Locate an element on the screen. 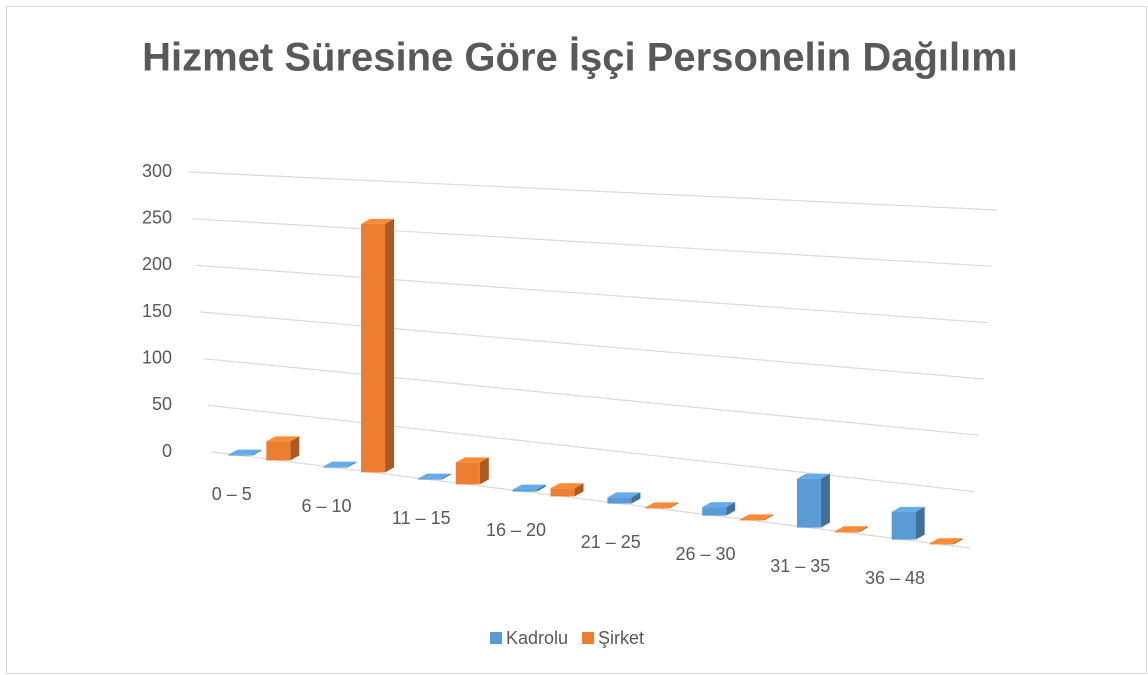 The height and width of the screenshot is (675, 1148). y-tick-label: 150 is located at coordinates (157, 311).